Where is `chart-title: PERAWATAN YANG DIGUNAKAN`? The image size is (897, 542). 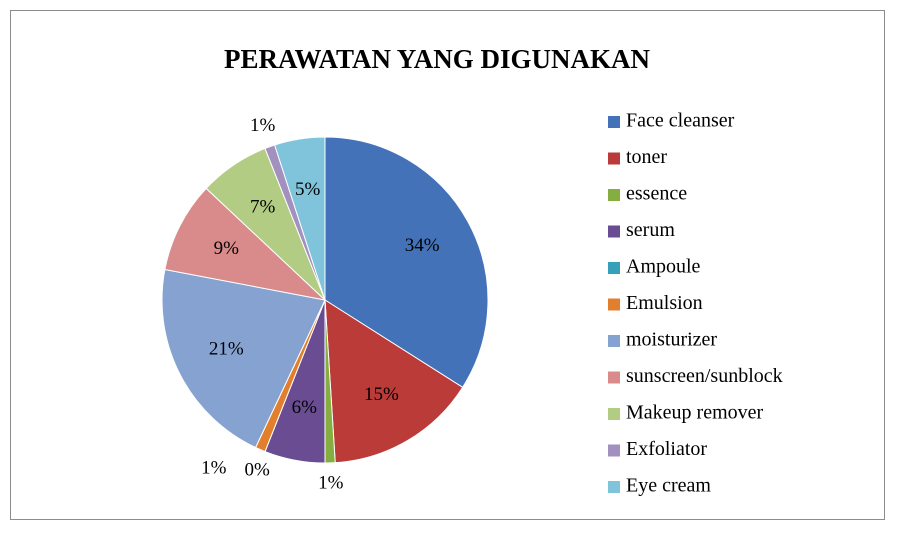 chart-title: PERAWATAN YANG DIGUNAKAN is located at coordinates (437, 59).